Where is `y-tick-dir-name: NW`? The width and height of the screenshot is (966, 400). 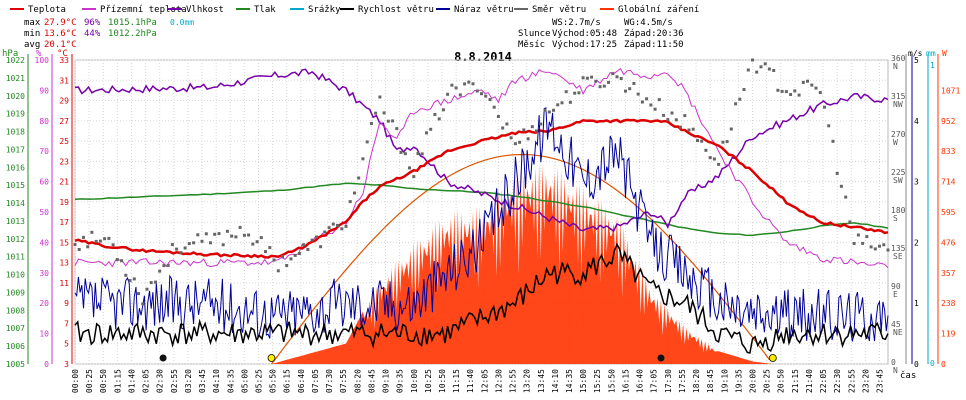 y-tick-dir-name: NW is located at coordinates (898, 104).